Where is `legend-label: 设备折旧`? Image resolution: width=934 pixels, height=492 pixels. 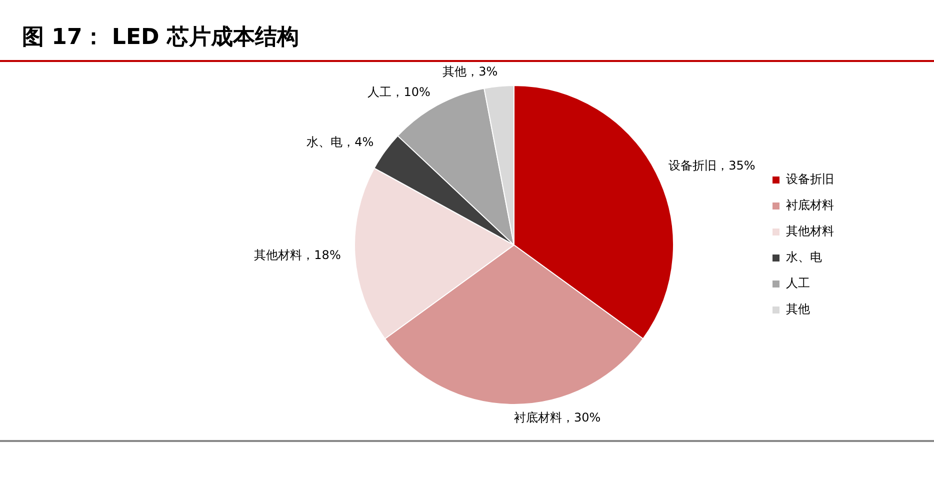 legend-label: 设备折旧 is located at coordinates (810, 179).